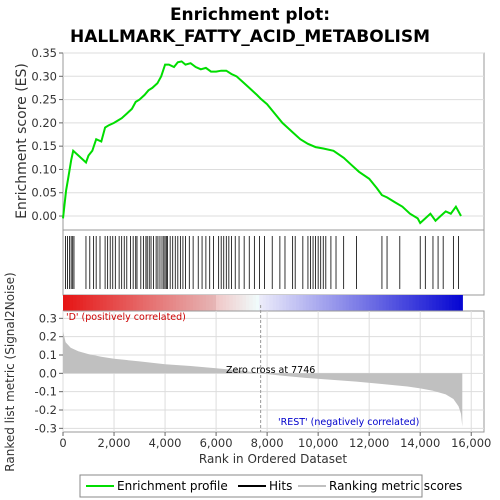  Describe the element at coordinates (273, 459) in the screenshot. I see `x-axis-label: Rank in Ordered Dataset` at that location.